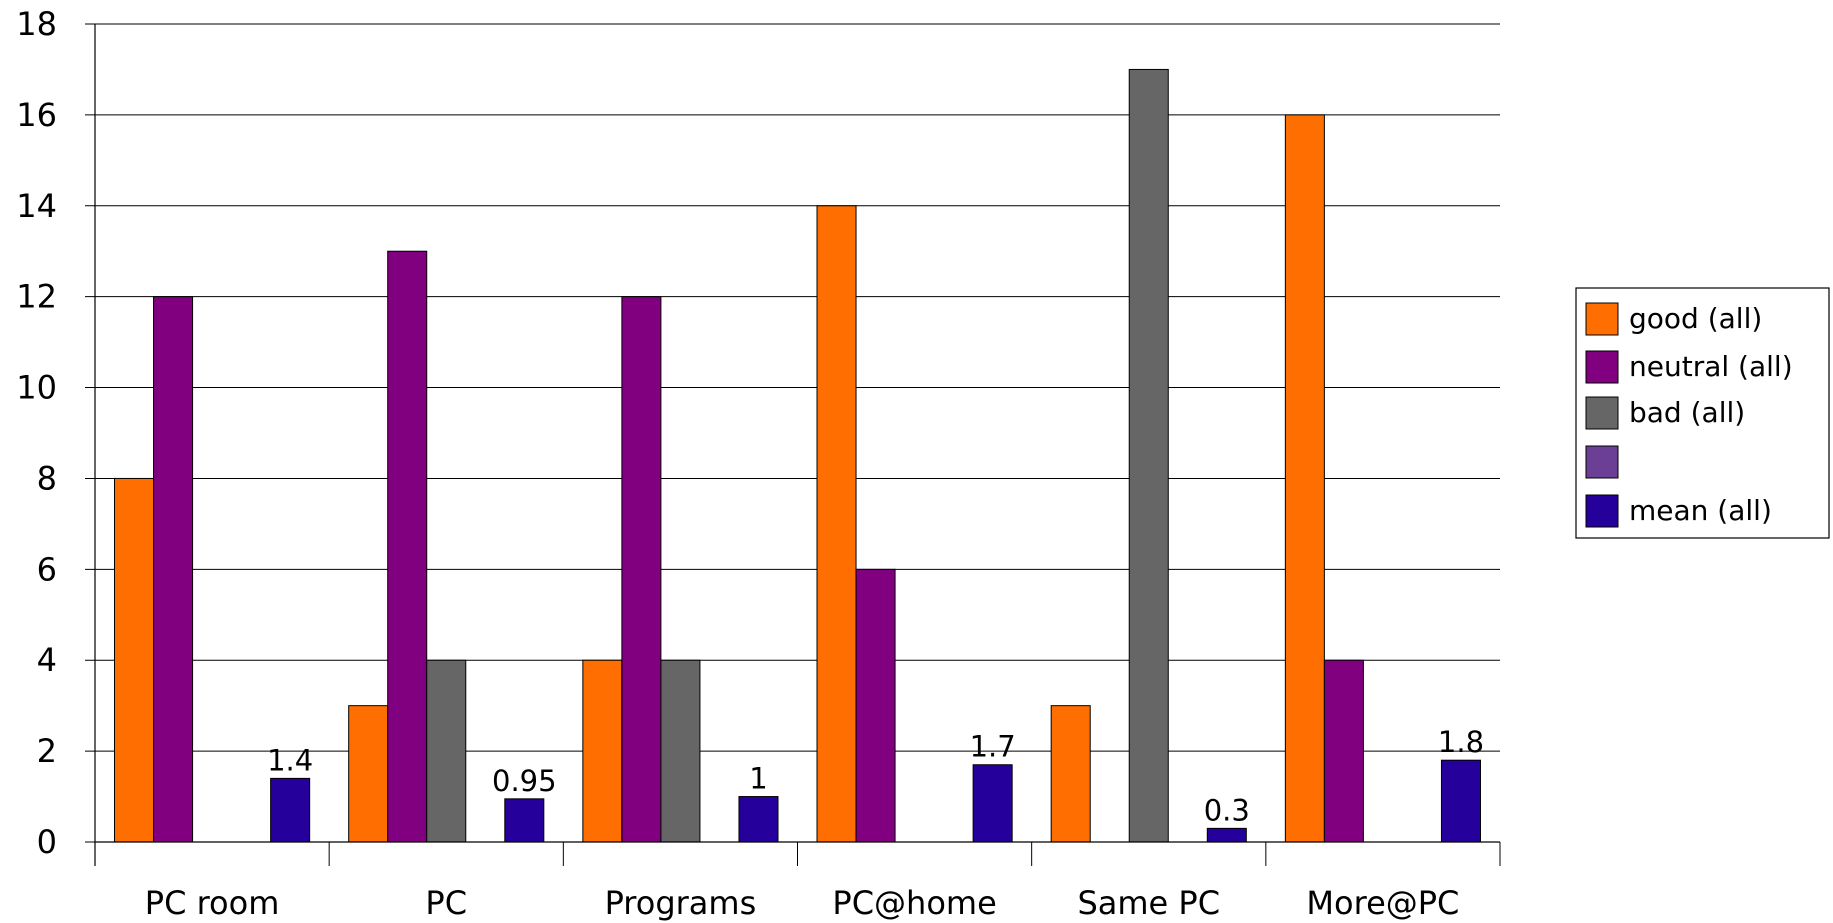 This screenshot has width=1833, height=923. I want to click on legend-label: bad (all), so click(1687, 412).